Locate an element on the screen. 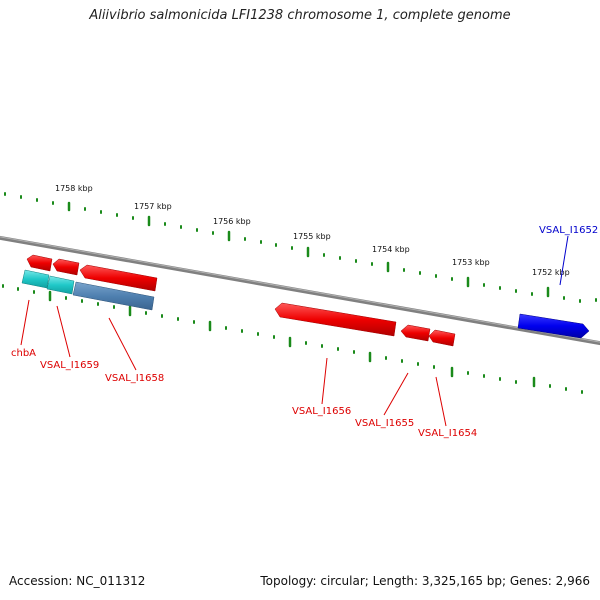 The width and height of the screenshot is (600, 600). gene-label-vsal-i1654: VSAL_I1654 is located at coordinates (447, 433).